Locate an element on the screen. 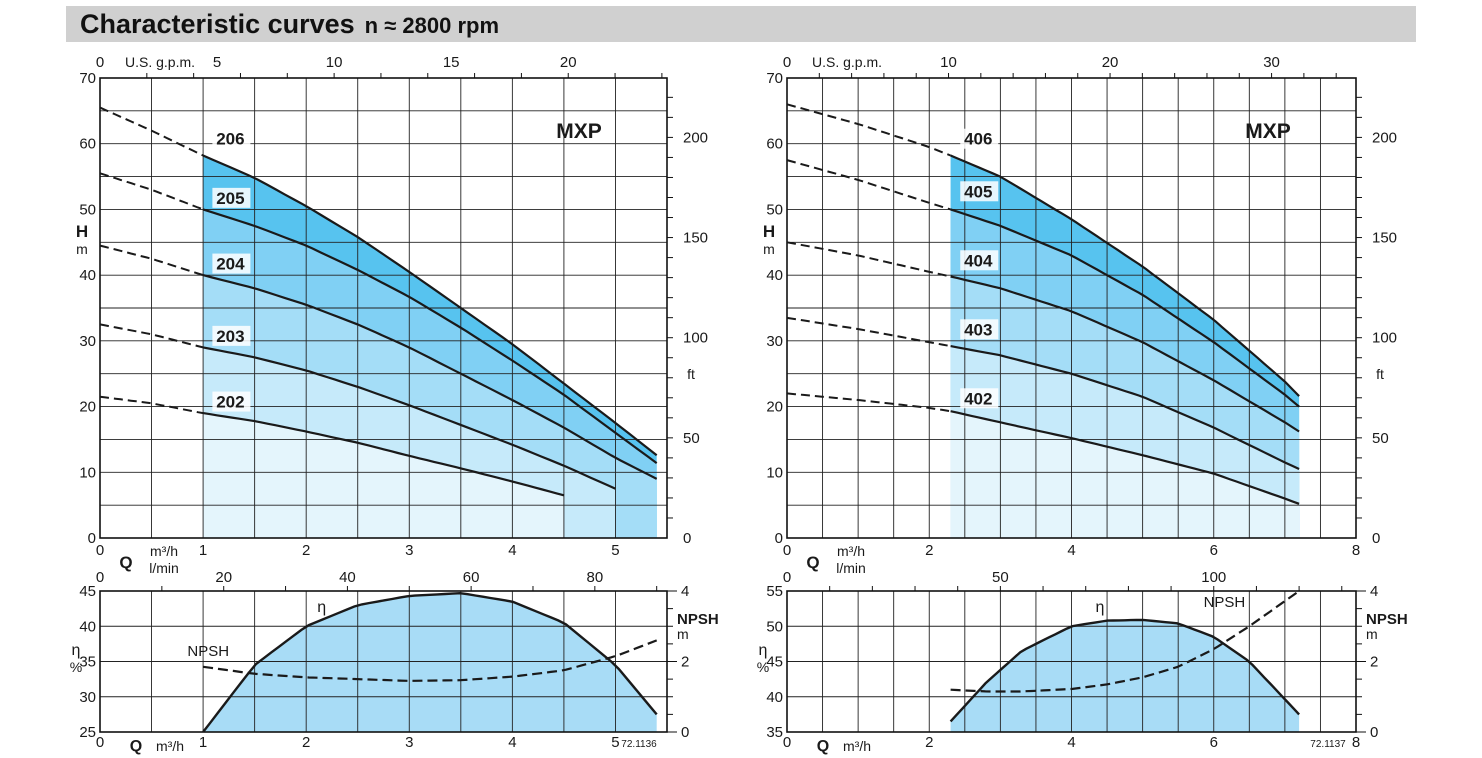  curve-label-206: 206 is located at coordinates (230, 139).